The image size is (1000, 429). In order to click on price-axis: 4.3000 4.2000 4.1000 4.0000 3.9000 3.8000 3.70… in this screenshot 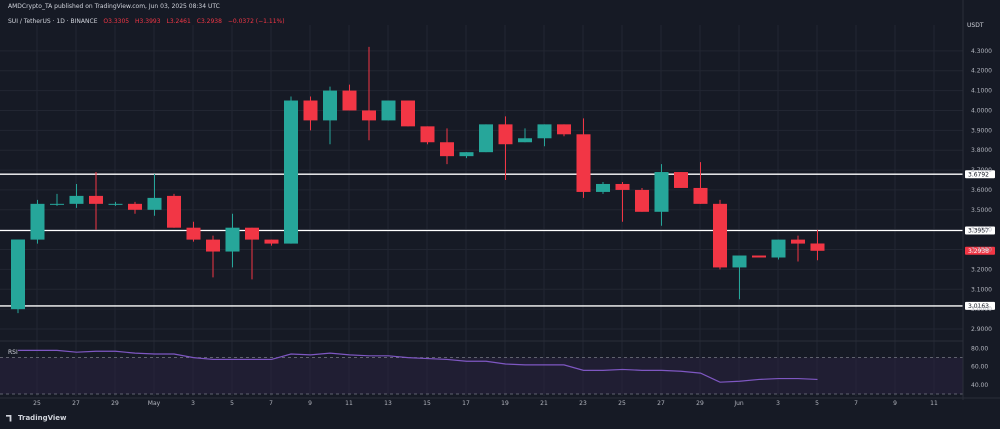, I will do `click(977, 200)`.